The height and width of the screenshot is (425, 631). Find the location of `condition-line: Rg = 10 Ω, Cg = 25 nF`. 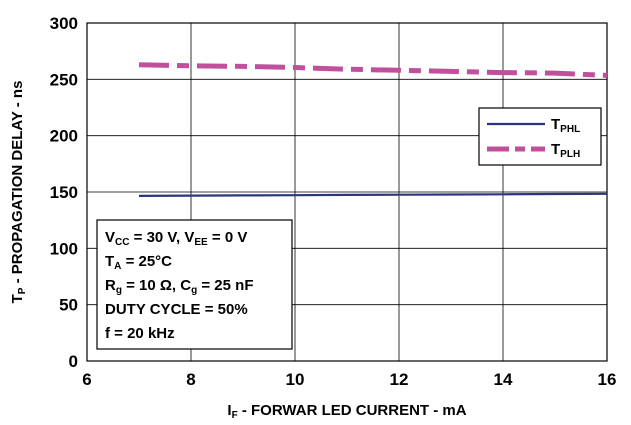

condition-line: Rg = 10 Ω, Cg = 25 nF is located at coordinates (179, 286).